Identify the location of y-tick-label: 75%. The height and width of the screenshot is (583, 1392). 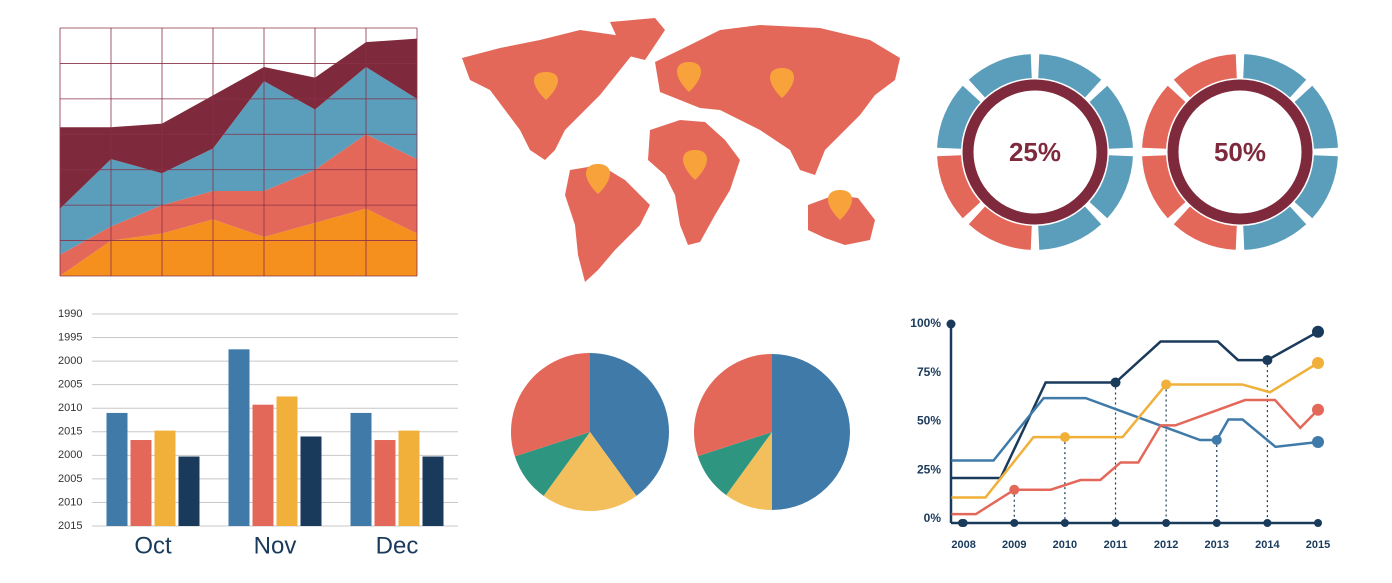
(929, 372).